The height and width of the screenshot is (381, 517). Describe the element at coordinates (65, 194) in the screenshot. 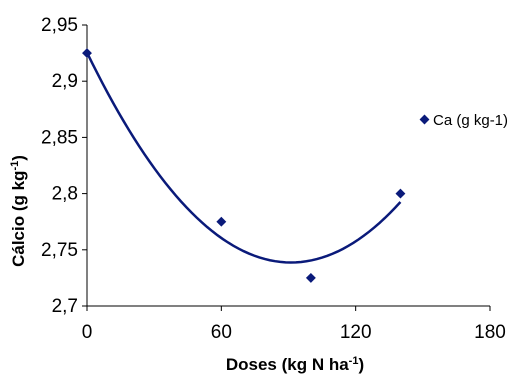

I see `y-tick-label: 2,8` at that location.